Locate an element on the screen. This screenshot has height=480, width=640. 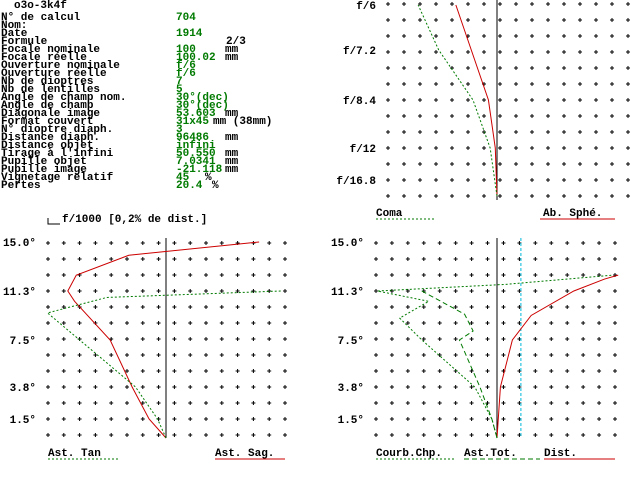
legend-label: Dist. is located at coordinates (560, 454).